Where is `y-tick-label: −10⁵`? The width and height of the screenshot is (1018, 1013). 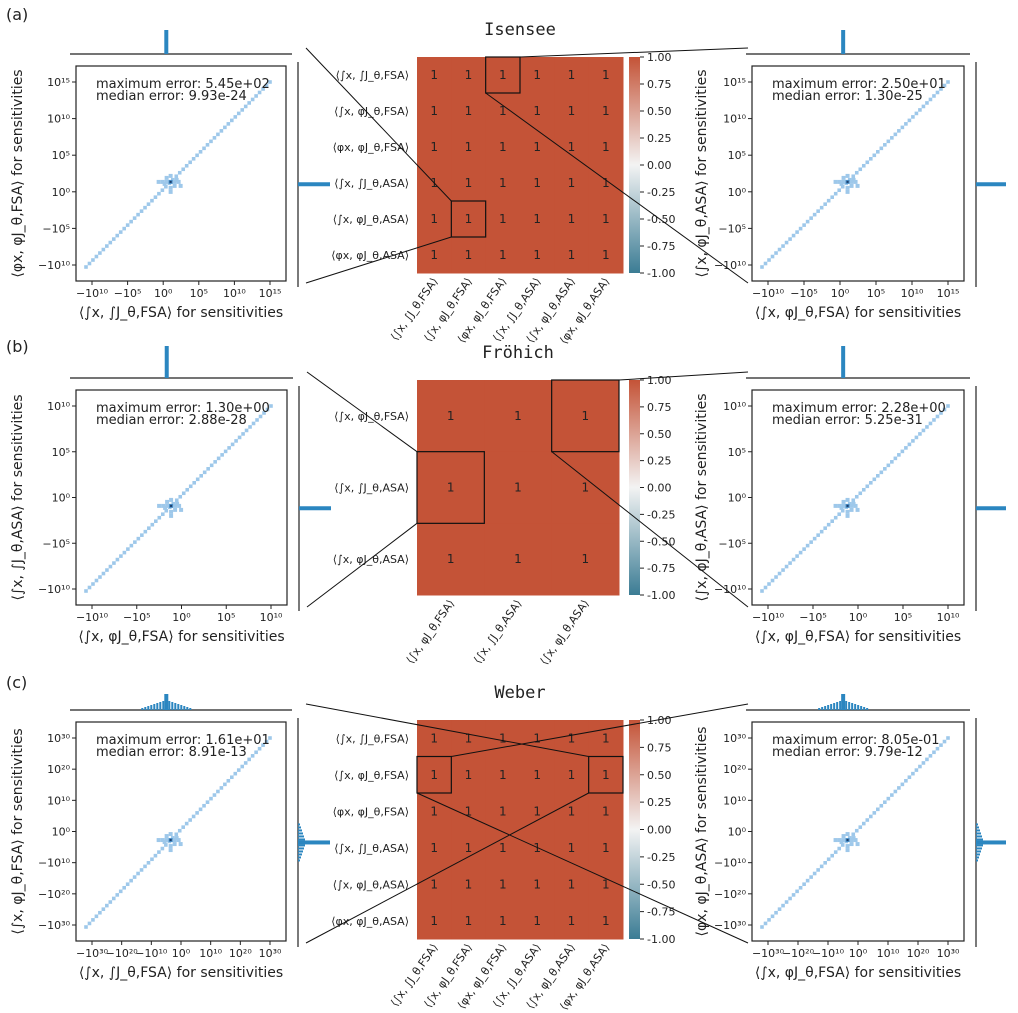
y-tick-label: −10⁵ is located at coordinates (732, 228).